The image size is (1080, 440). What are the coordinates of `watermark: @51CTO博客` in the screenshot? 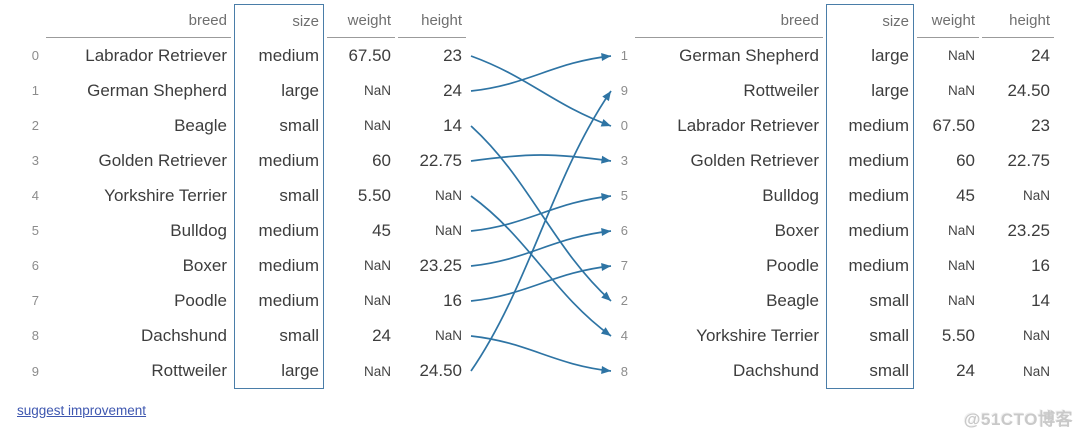 It's located at (1018, 419).